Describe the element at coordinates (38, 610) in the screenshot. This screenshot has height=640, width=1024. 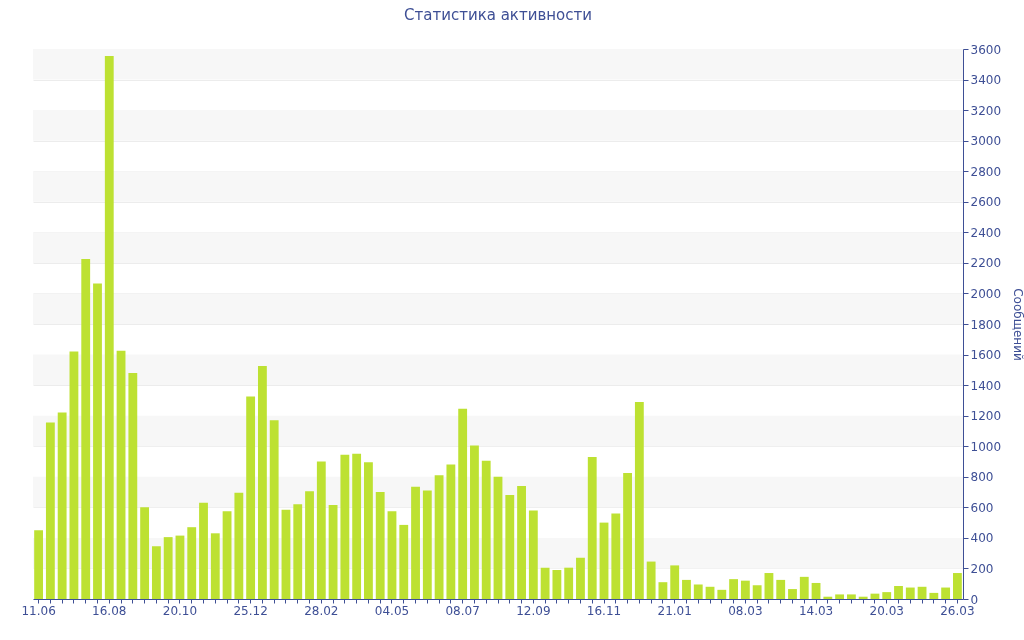
I see `x-tick-label: 11.06` at that location.